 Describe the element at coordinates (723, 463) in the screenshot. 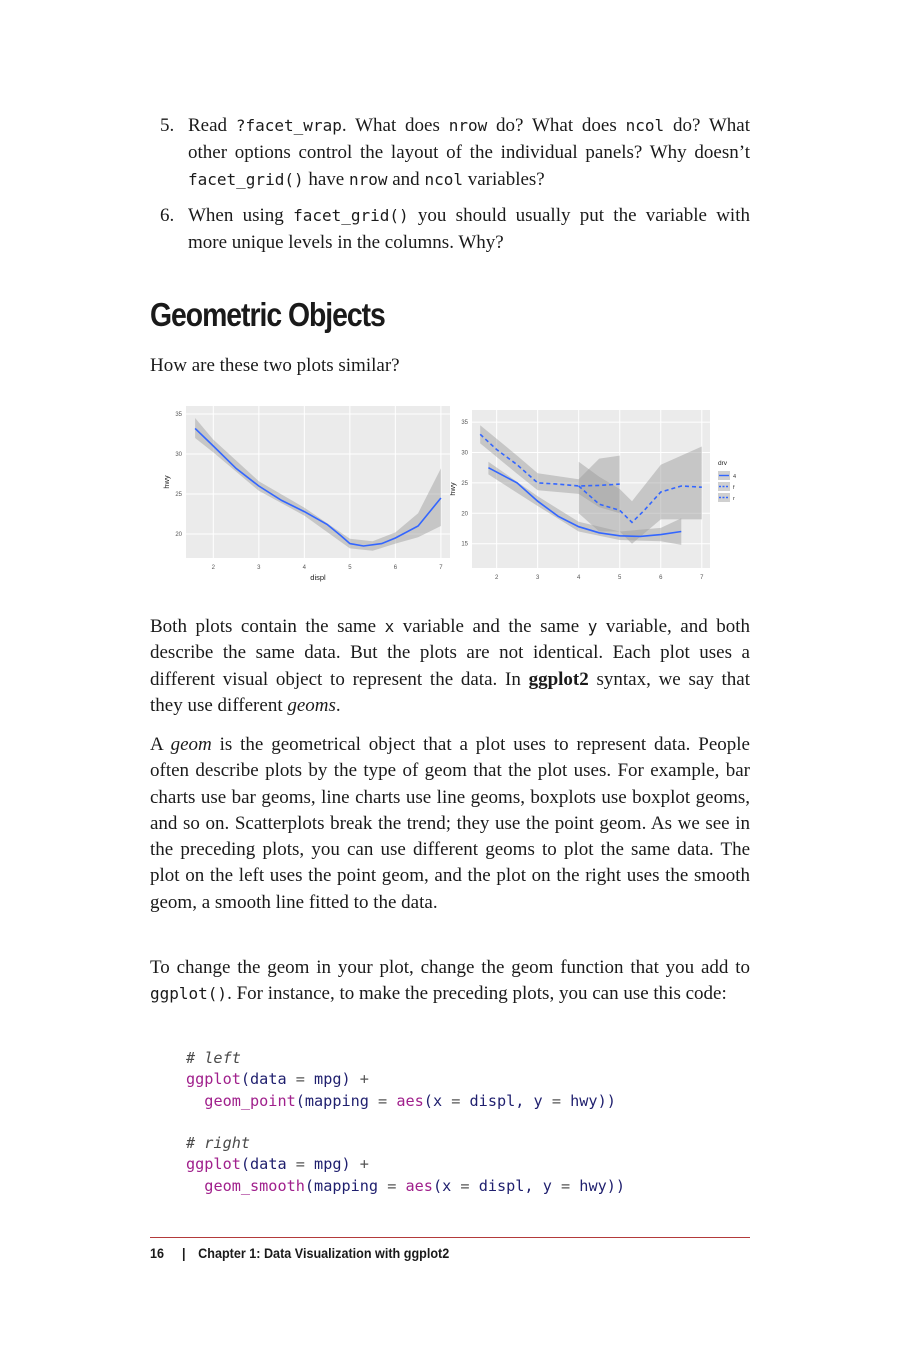

I see `legend-title: drv` at that location.